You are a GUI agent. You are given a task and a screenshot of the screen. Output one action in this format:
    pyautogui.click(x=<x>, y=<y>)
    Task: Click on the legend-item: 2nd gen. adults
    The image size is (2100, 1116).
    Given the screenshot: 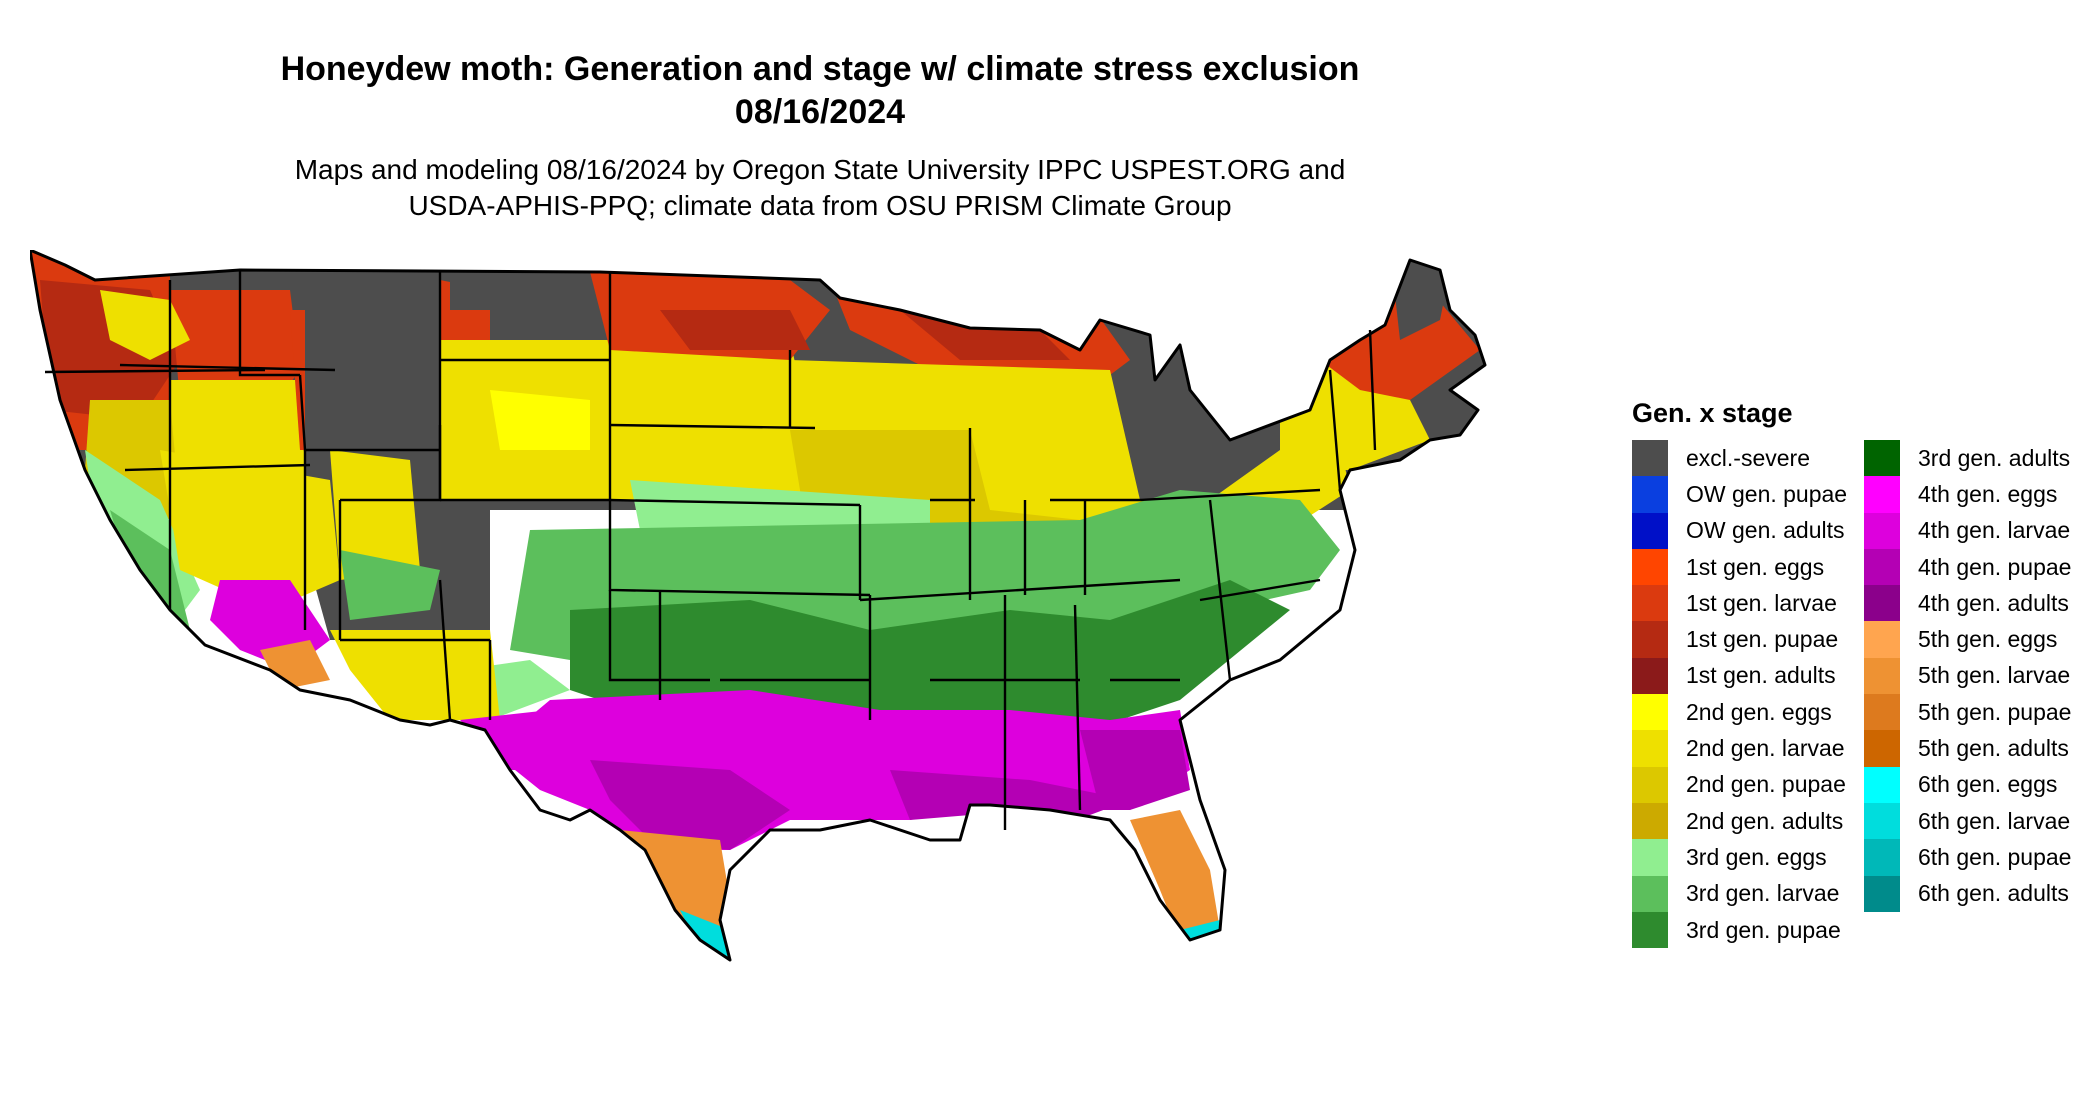 What is the action you would take?
    pyautogui.click(x=1739, y=821)
    